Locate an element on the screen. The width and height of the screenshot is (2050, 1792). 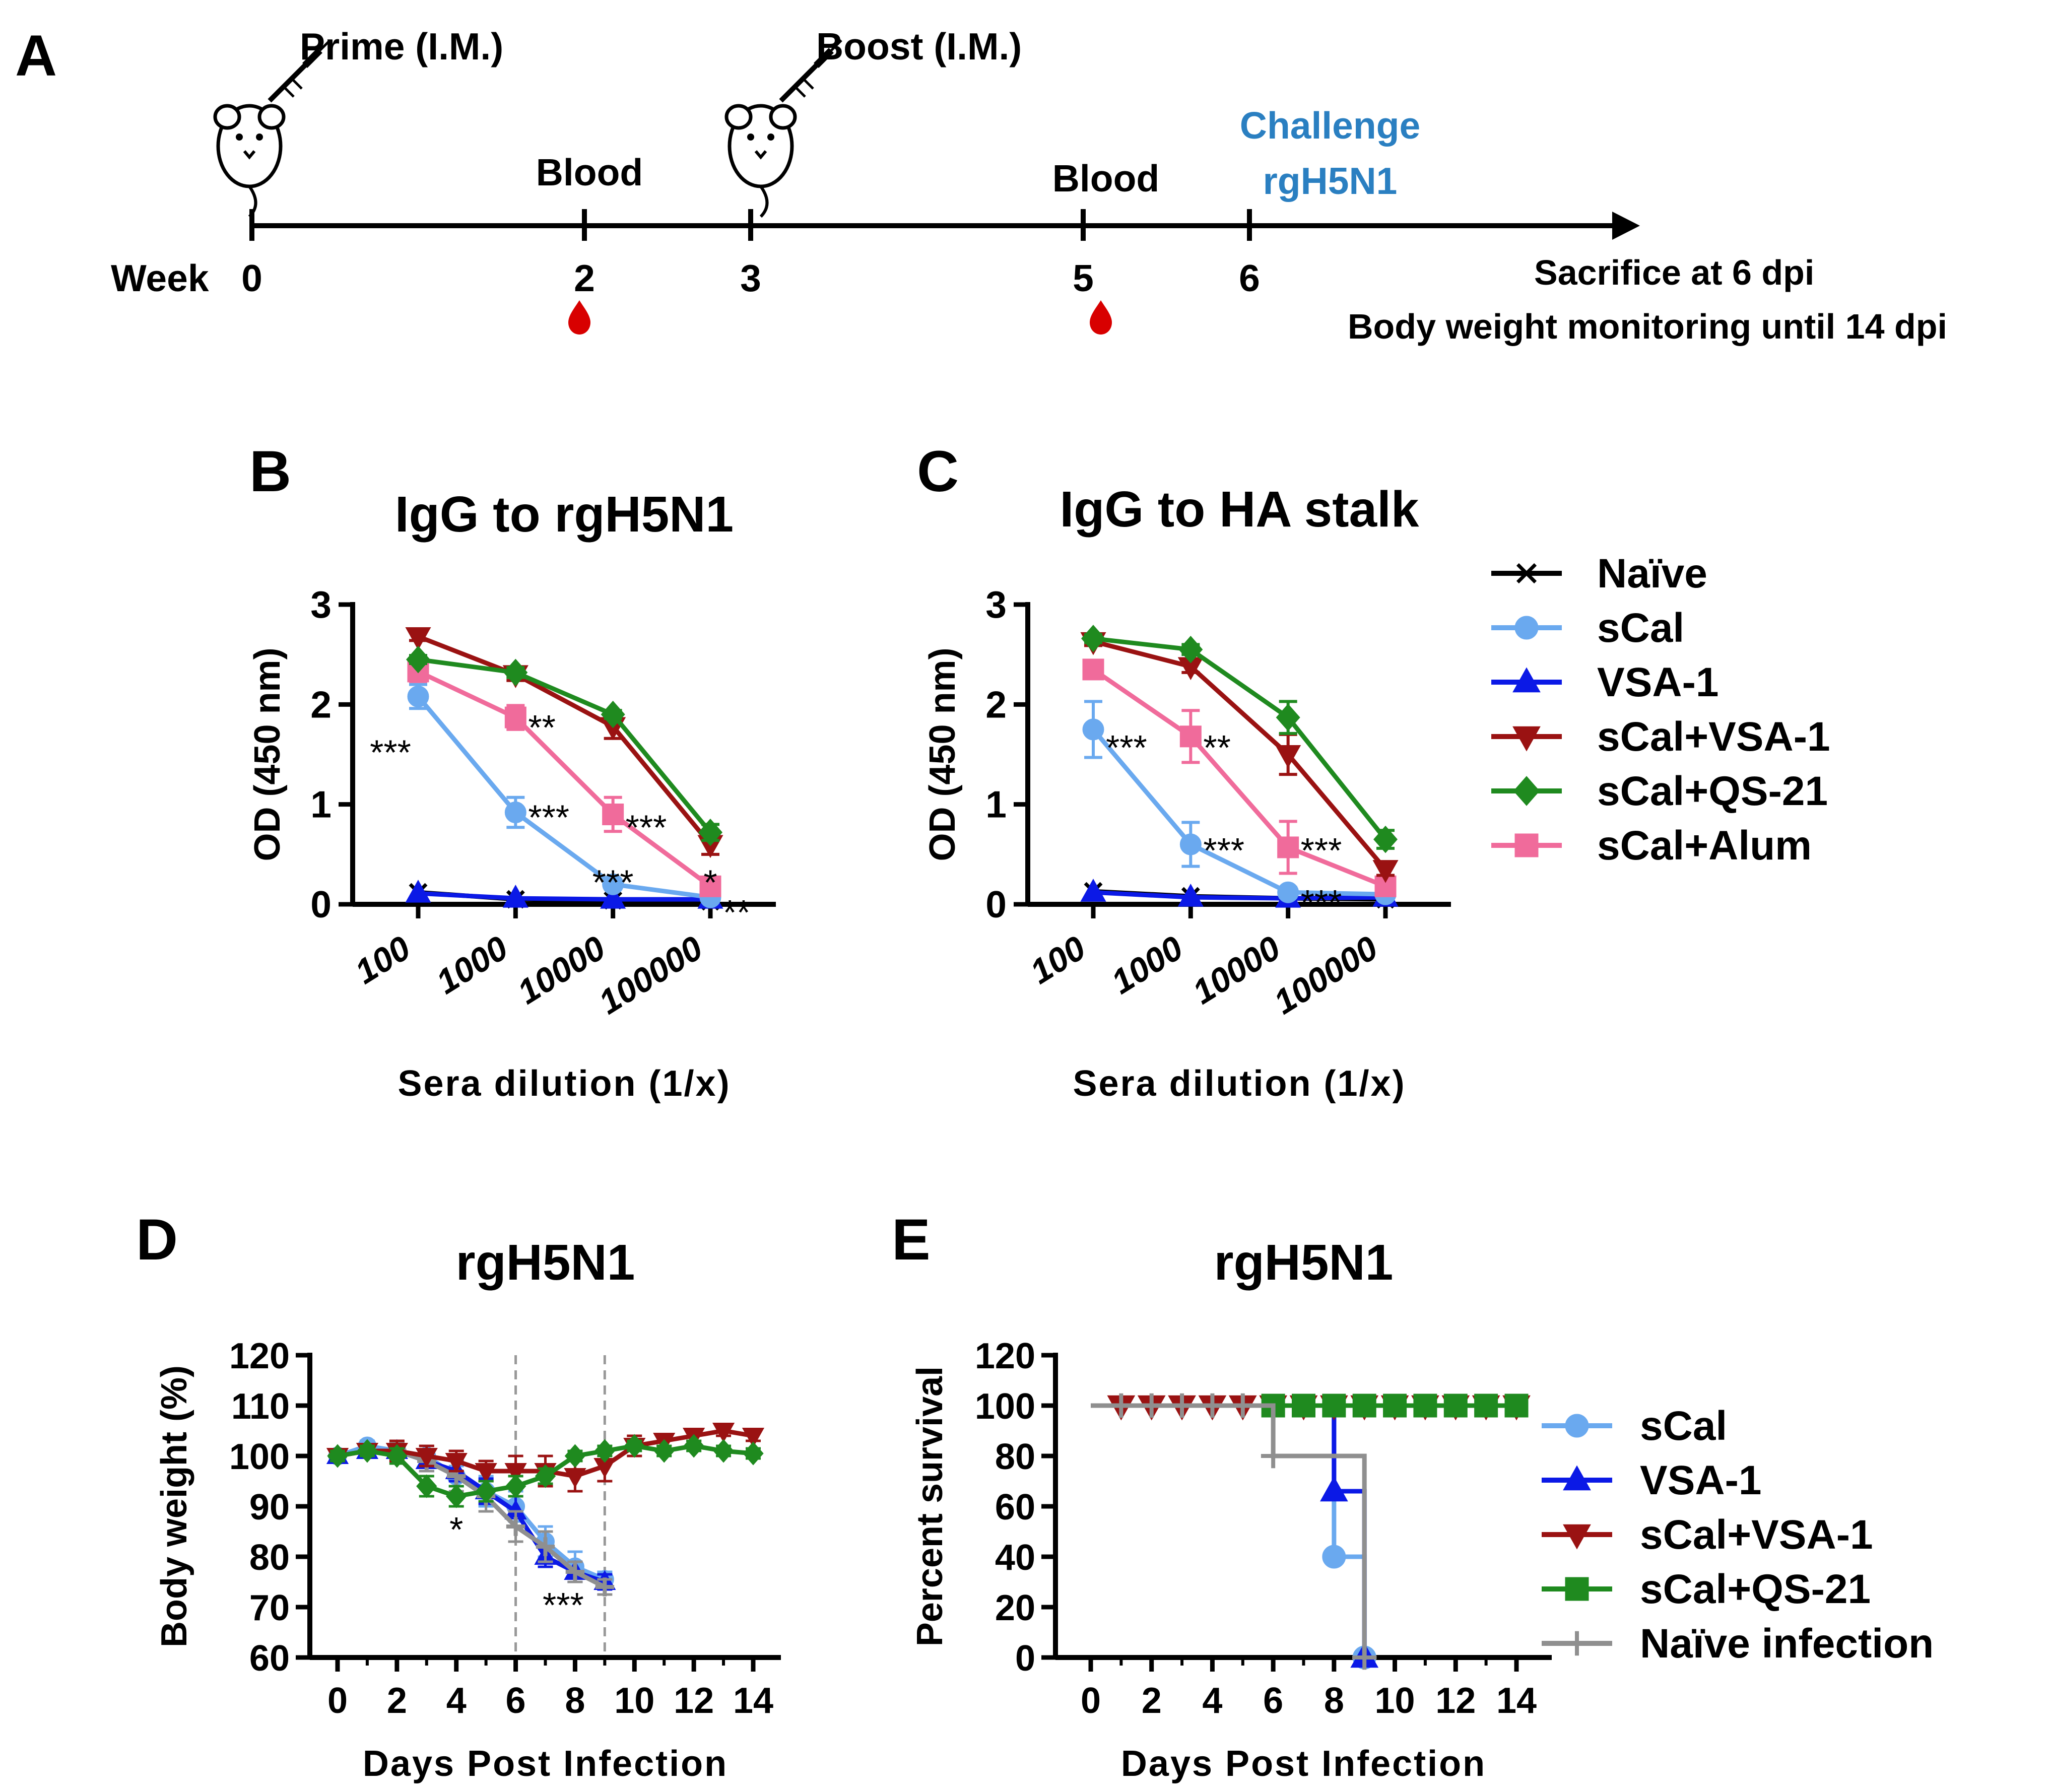
series-line-scal_alum is located at coordinates (1239, 779).